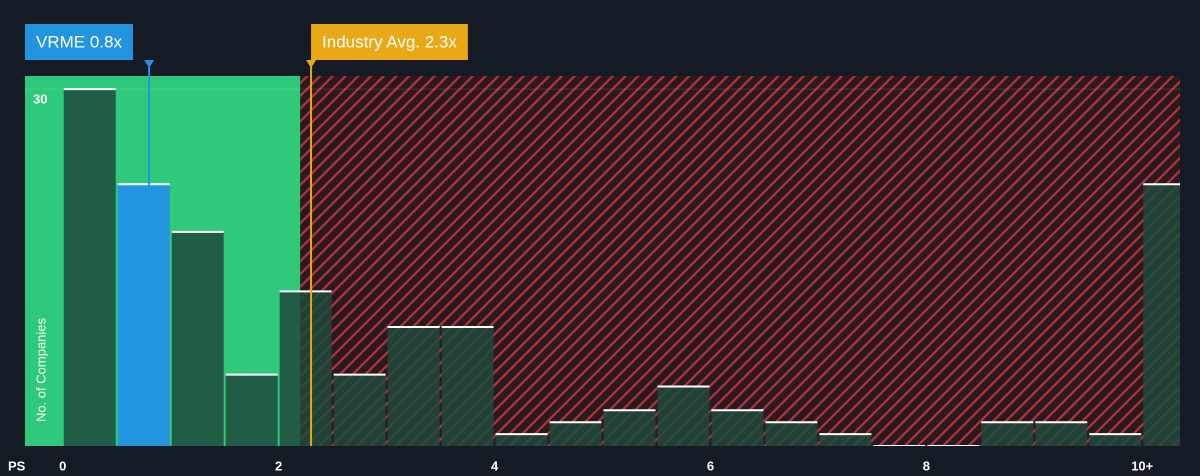 The width and height of the screenshot is (1200, 476). I want to click on x-tick-label: 8, so click(926, 465).